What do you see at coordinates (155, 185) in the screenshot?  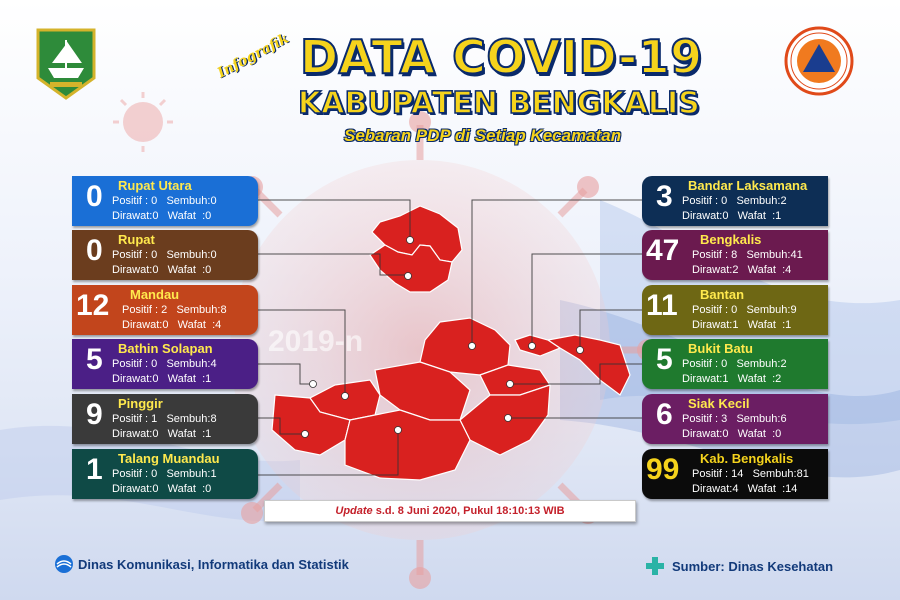 I see `district-name: Rupat Utara` at bounding box center [155, 185].